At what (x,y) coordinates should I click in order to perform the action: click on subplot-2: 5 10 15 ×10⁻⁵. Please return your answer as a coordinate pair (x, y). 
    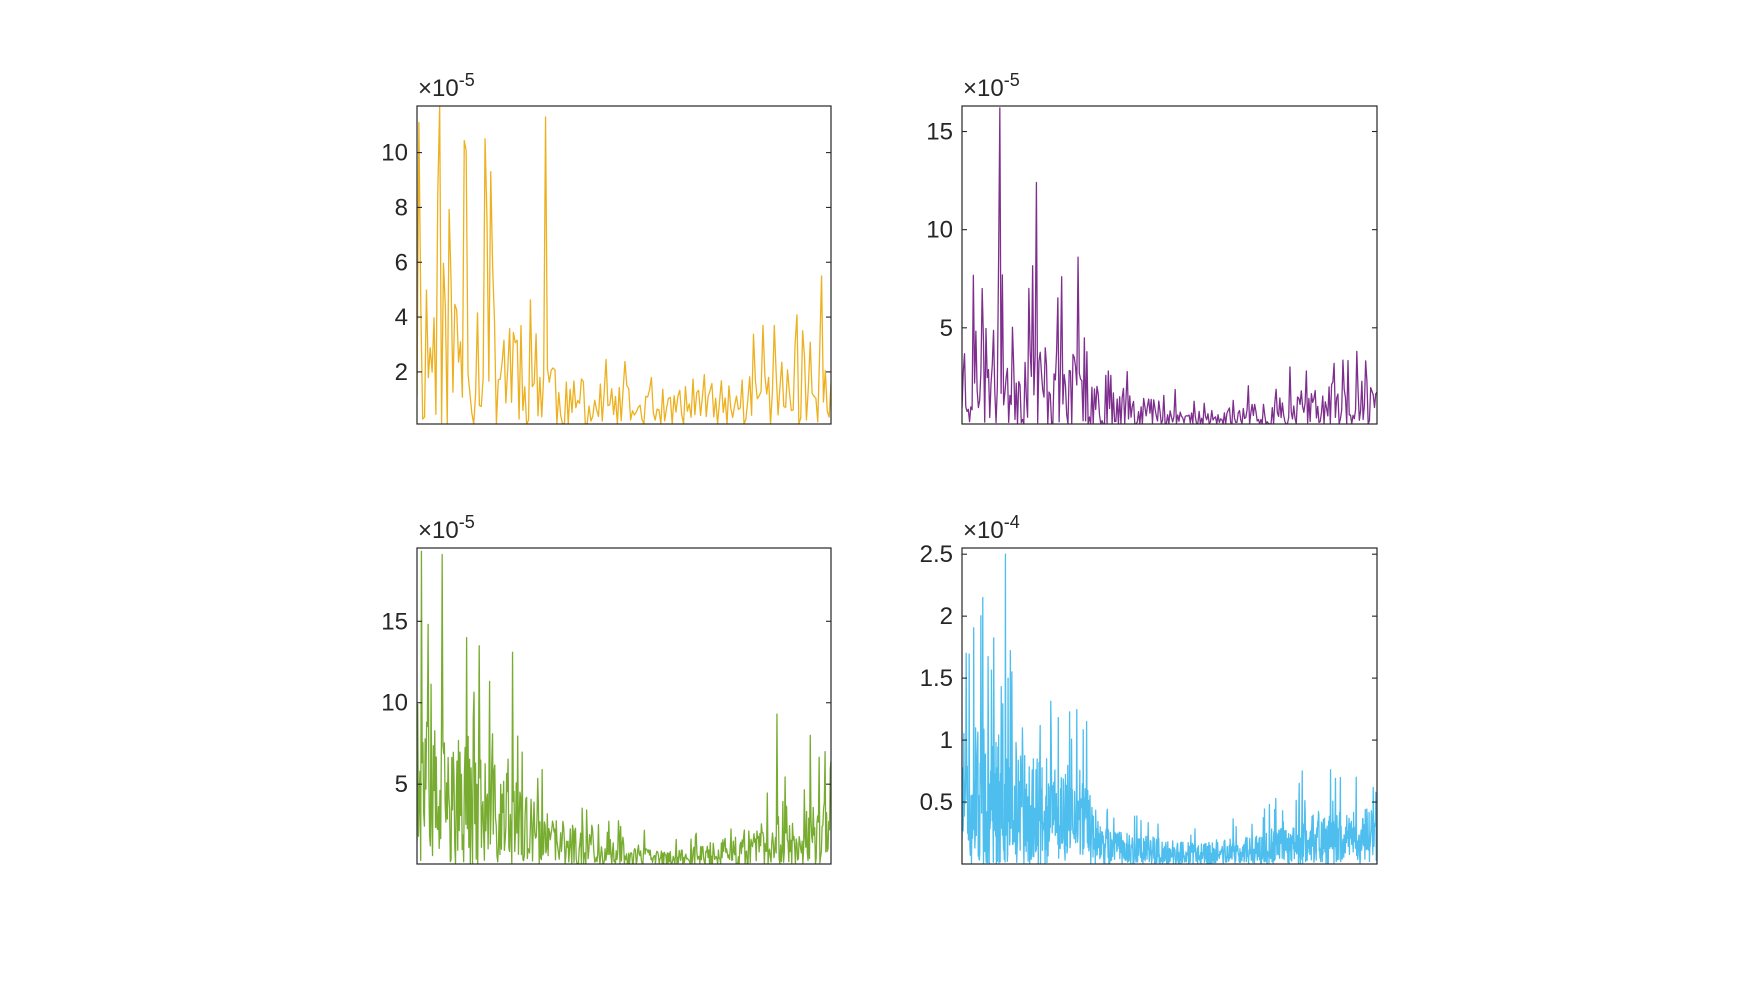
    Looking at the image, I should click on (1152, 247).